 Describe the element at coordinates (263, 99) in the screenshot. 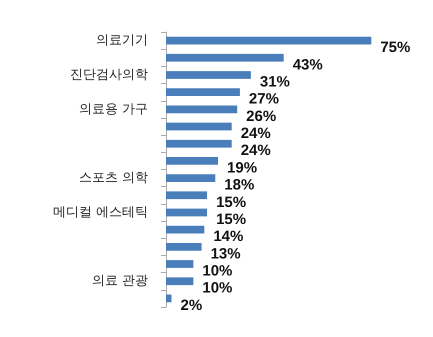

I see `data-label: 27%` at that location.